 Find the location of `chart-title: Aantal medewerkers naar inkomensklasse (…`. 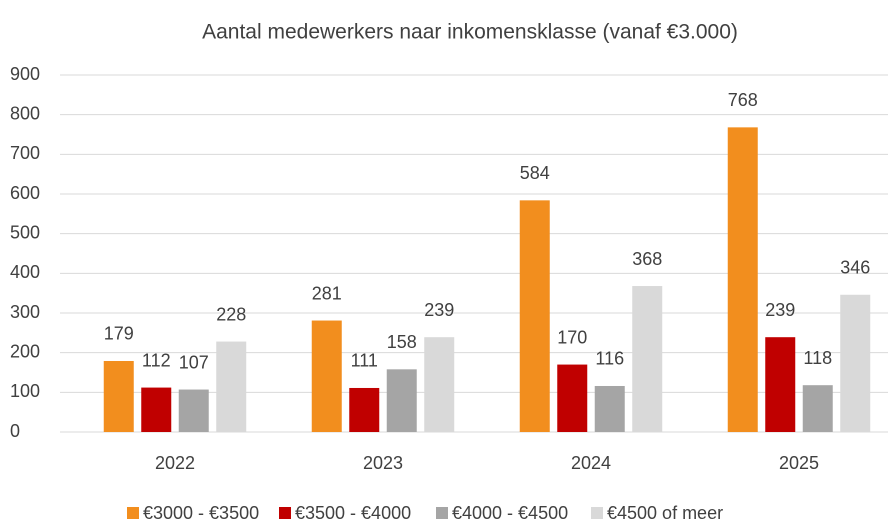

chart-title: Aantal medewerkers naar inkomensklasse (… is located at coordinates (470, 32).